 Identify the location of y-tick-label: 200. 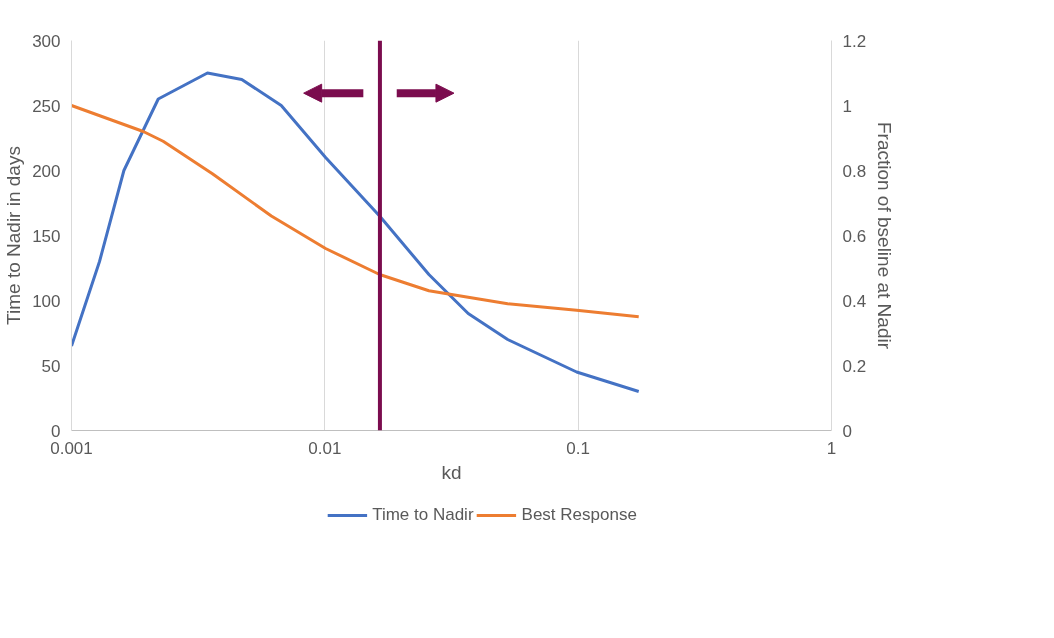
(46, 171).